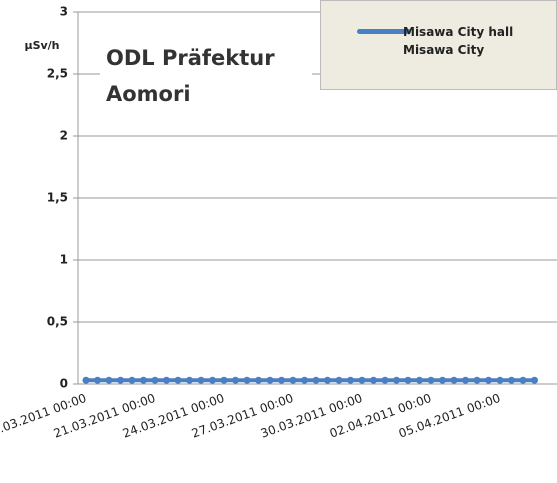  Describe the element at coordinates (458, 41) in the screenshot. I see `legend-label: Misawa City hall Misawa City` at that location.